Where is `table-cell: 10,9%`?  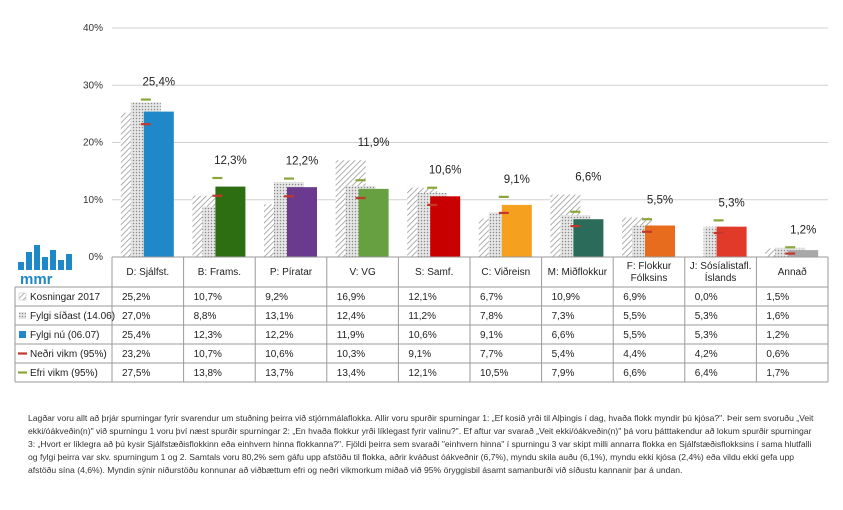 table-cell: 10,9% is located at coordinates (566, 297).